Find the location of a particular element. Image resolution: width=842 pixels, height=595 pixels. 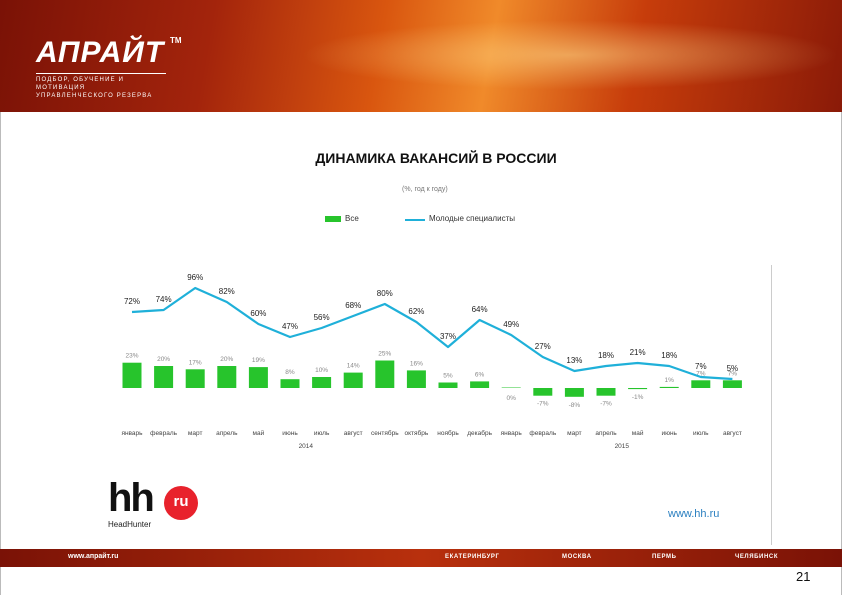

x-tick-label-8: сентябрь is located at coordinates (385, 433).